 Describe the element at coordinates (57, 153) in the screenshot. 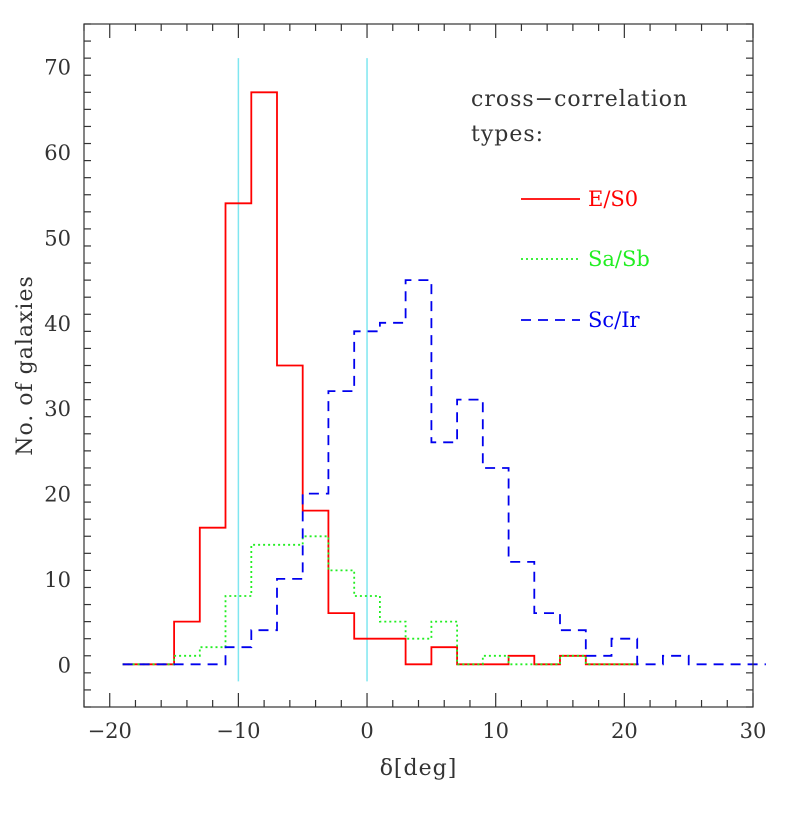

I see `y-tick-label: 60` at that location.